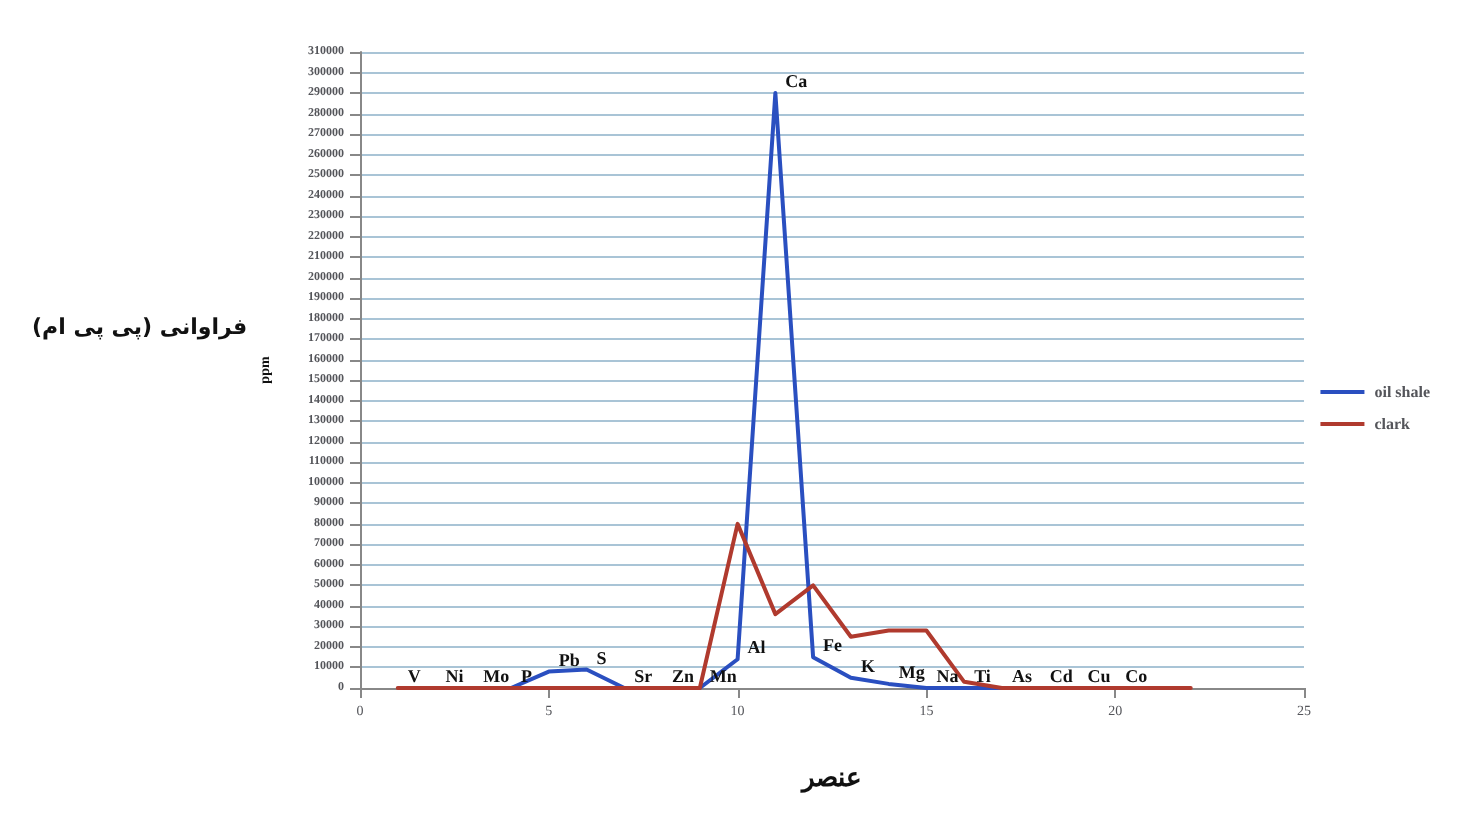 The image size is (1468, 816). Describe the element at coordinates (643, 676) in the screenshot. I see `annotation: Sr` at that location.